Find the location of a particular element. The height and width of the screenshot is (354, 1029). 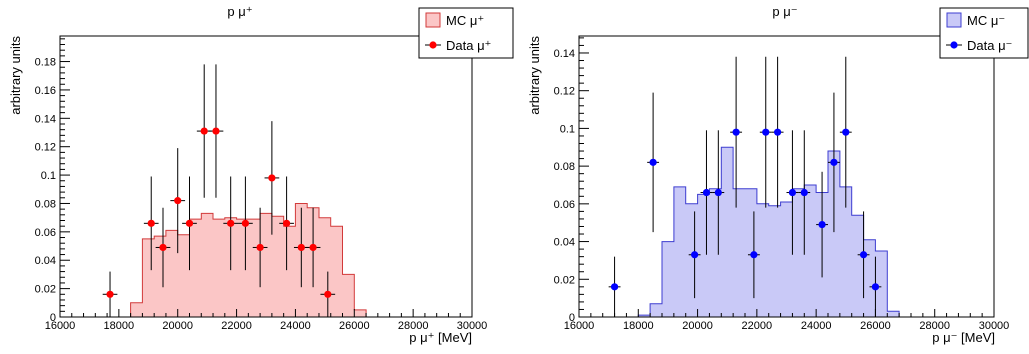

right-x-tick-label: 16000 is located at coordinates (579, 326).